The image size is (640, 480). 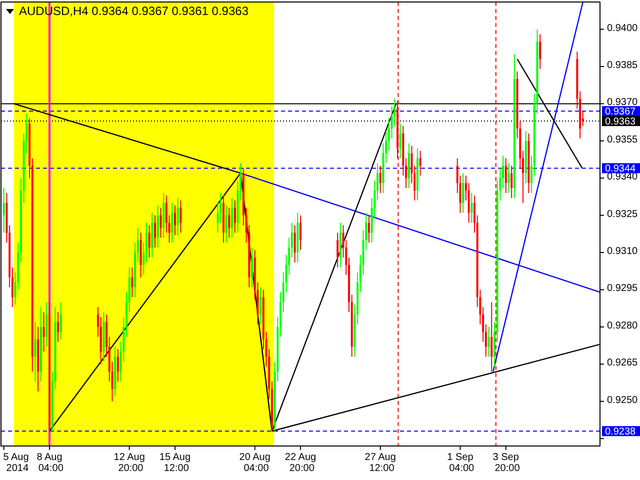 I want to click on y-tick-label: 0.9355, so click(x=622, y=140).